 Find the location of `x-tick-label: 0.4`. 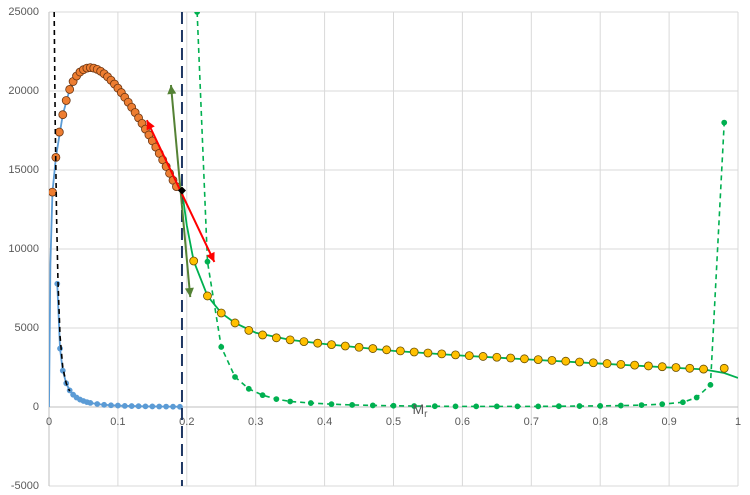

x-tick-label: 0.4 is located at coordinates (324, 422).